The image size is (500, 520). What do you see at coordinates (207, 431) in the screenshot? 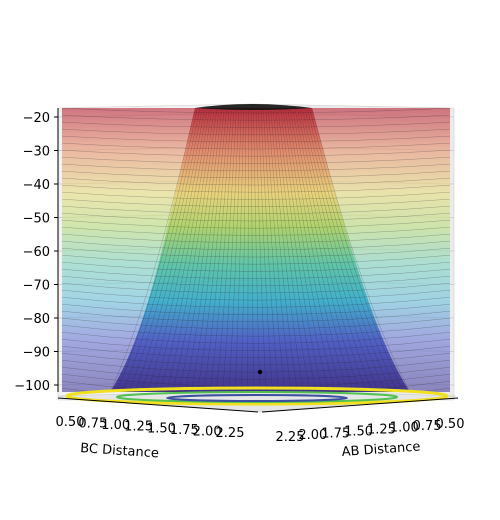
I see `x-tick-label: 2.00` at bounding box center [207, 431].